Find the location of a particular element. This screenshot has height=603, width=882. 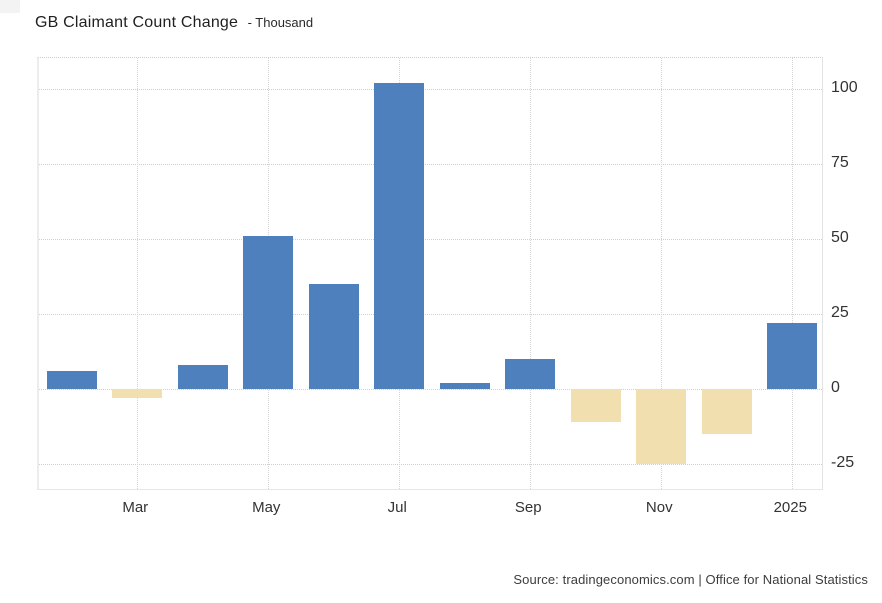

y-axis-label-100: 100 is located at coordinates (844, 88).